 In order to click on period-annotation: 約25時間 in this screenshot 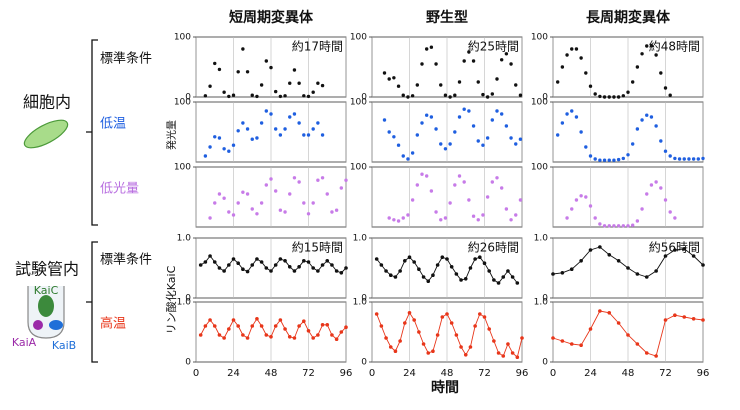, I will do `click(493, 46)`.